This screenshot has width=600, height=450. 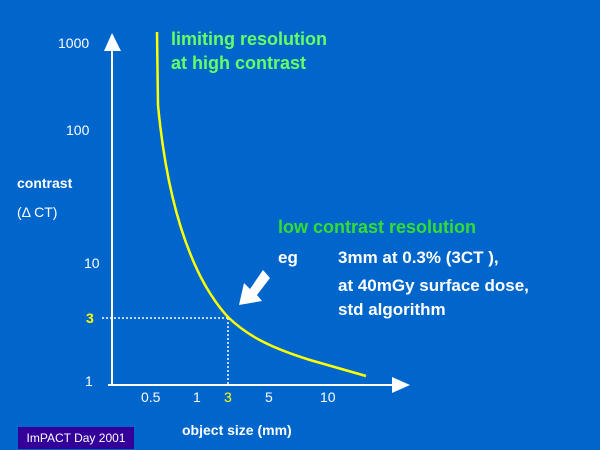 What do you see at coordinates (392, 309) in the screenshot?
I see `annotation-detail-3: std algorithm` at bounding box center [392, 309].